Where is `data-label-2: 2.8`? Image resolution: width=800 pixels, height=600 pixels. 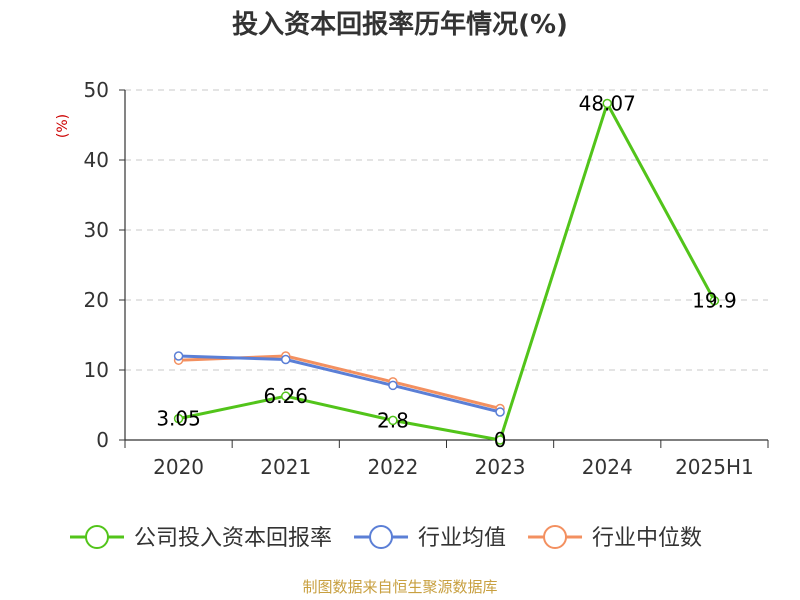 data-label-2: 2.8 is located at coordinates (393, 420).